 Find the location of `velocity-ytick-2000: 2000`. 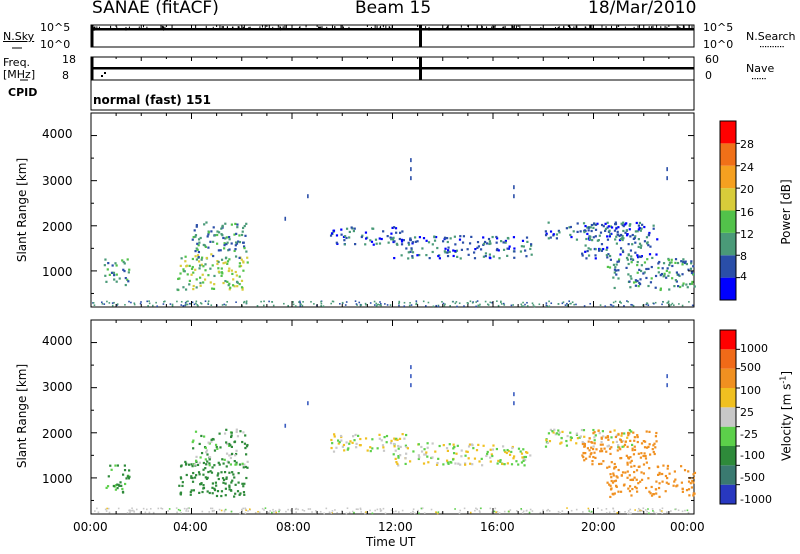

velocity-ytick-2000: 2000 is located at coordinates (57, 434).